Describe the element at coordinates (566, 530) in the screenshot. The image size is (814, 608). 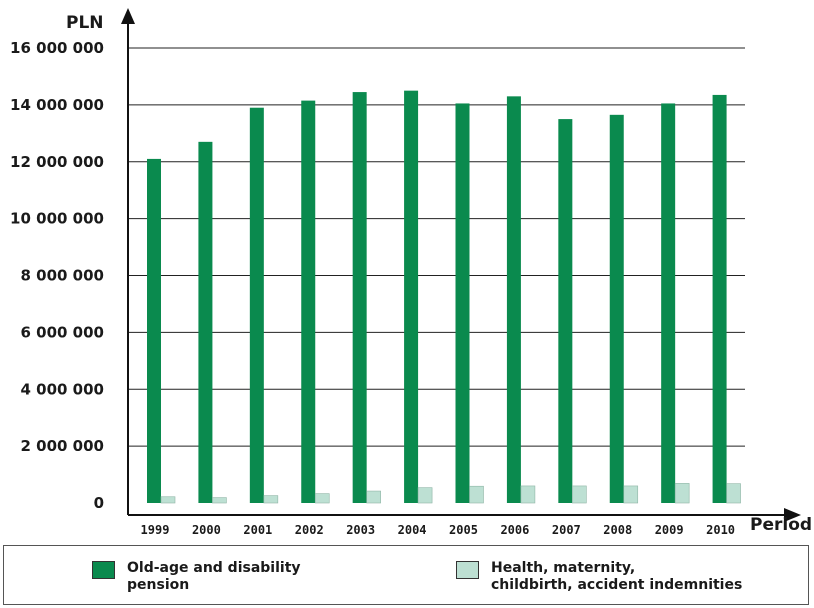
I see `x-tick-label: 2007` at that location.